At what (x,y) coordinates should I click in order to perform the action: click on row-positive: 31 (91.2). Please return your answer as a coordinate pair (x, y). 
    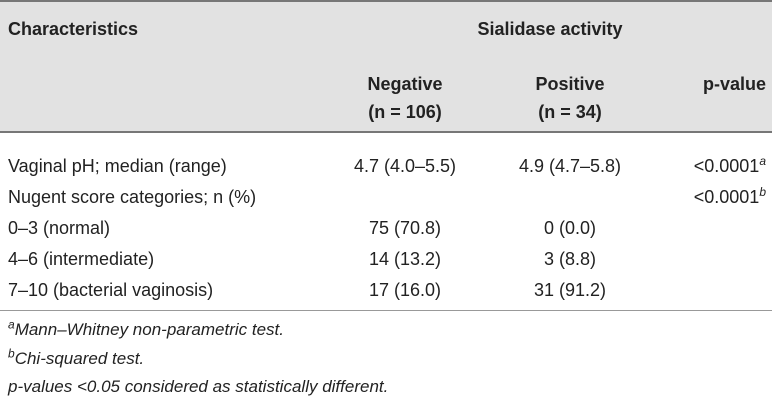
    Looking at the image, I should click on (570, 290).